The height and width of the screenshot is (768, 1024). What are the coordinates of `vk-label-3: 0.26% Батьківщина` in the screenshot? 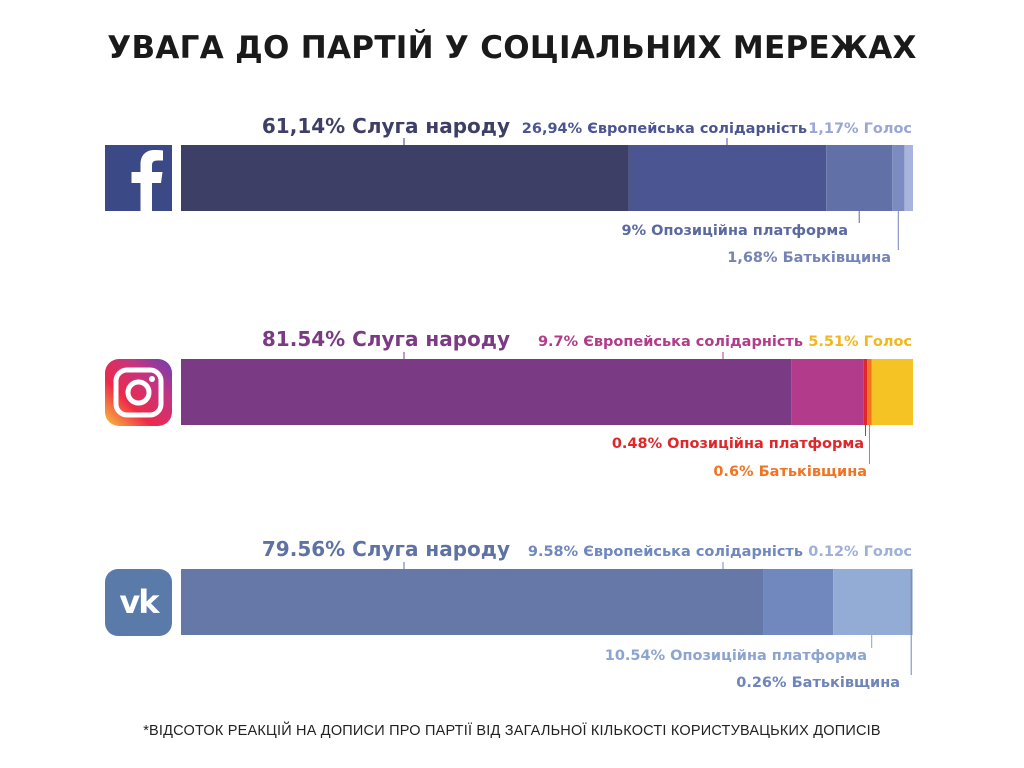 It's located at (818, 683).